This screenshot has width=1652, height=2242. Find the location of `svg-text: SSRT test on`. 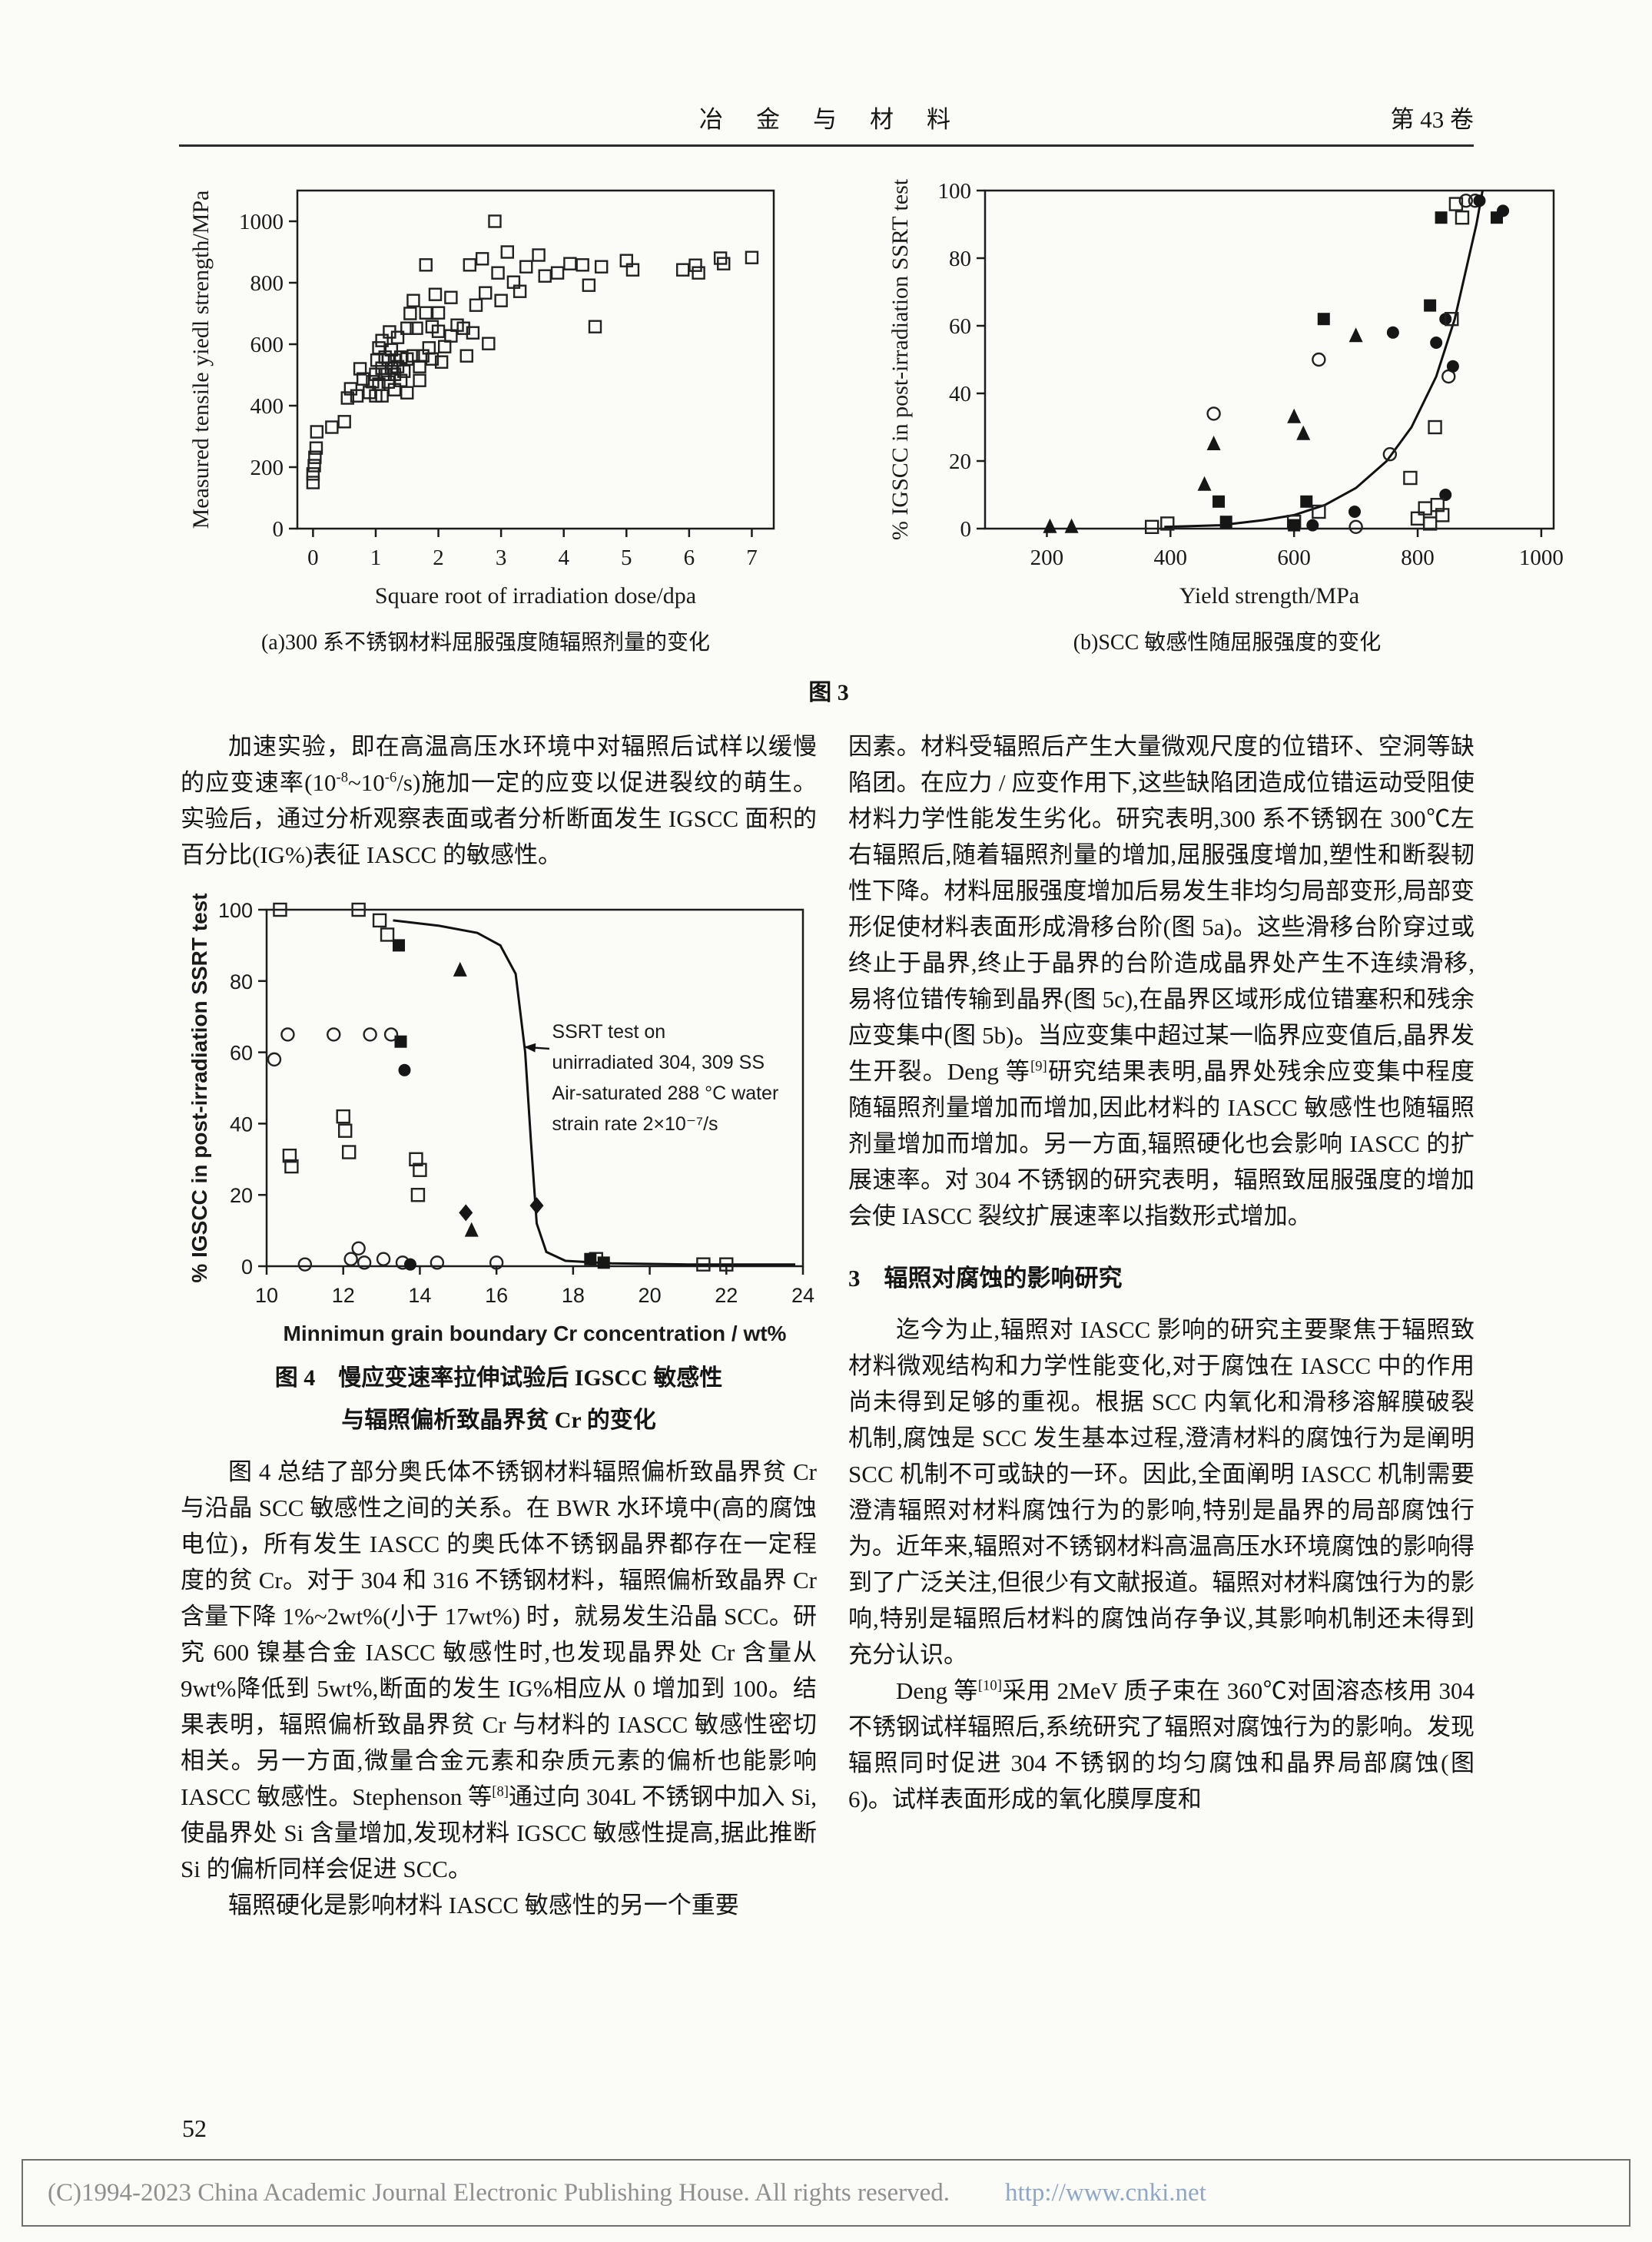

svg-text: SSRT test on is located at coordinates (608, 1032).